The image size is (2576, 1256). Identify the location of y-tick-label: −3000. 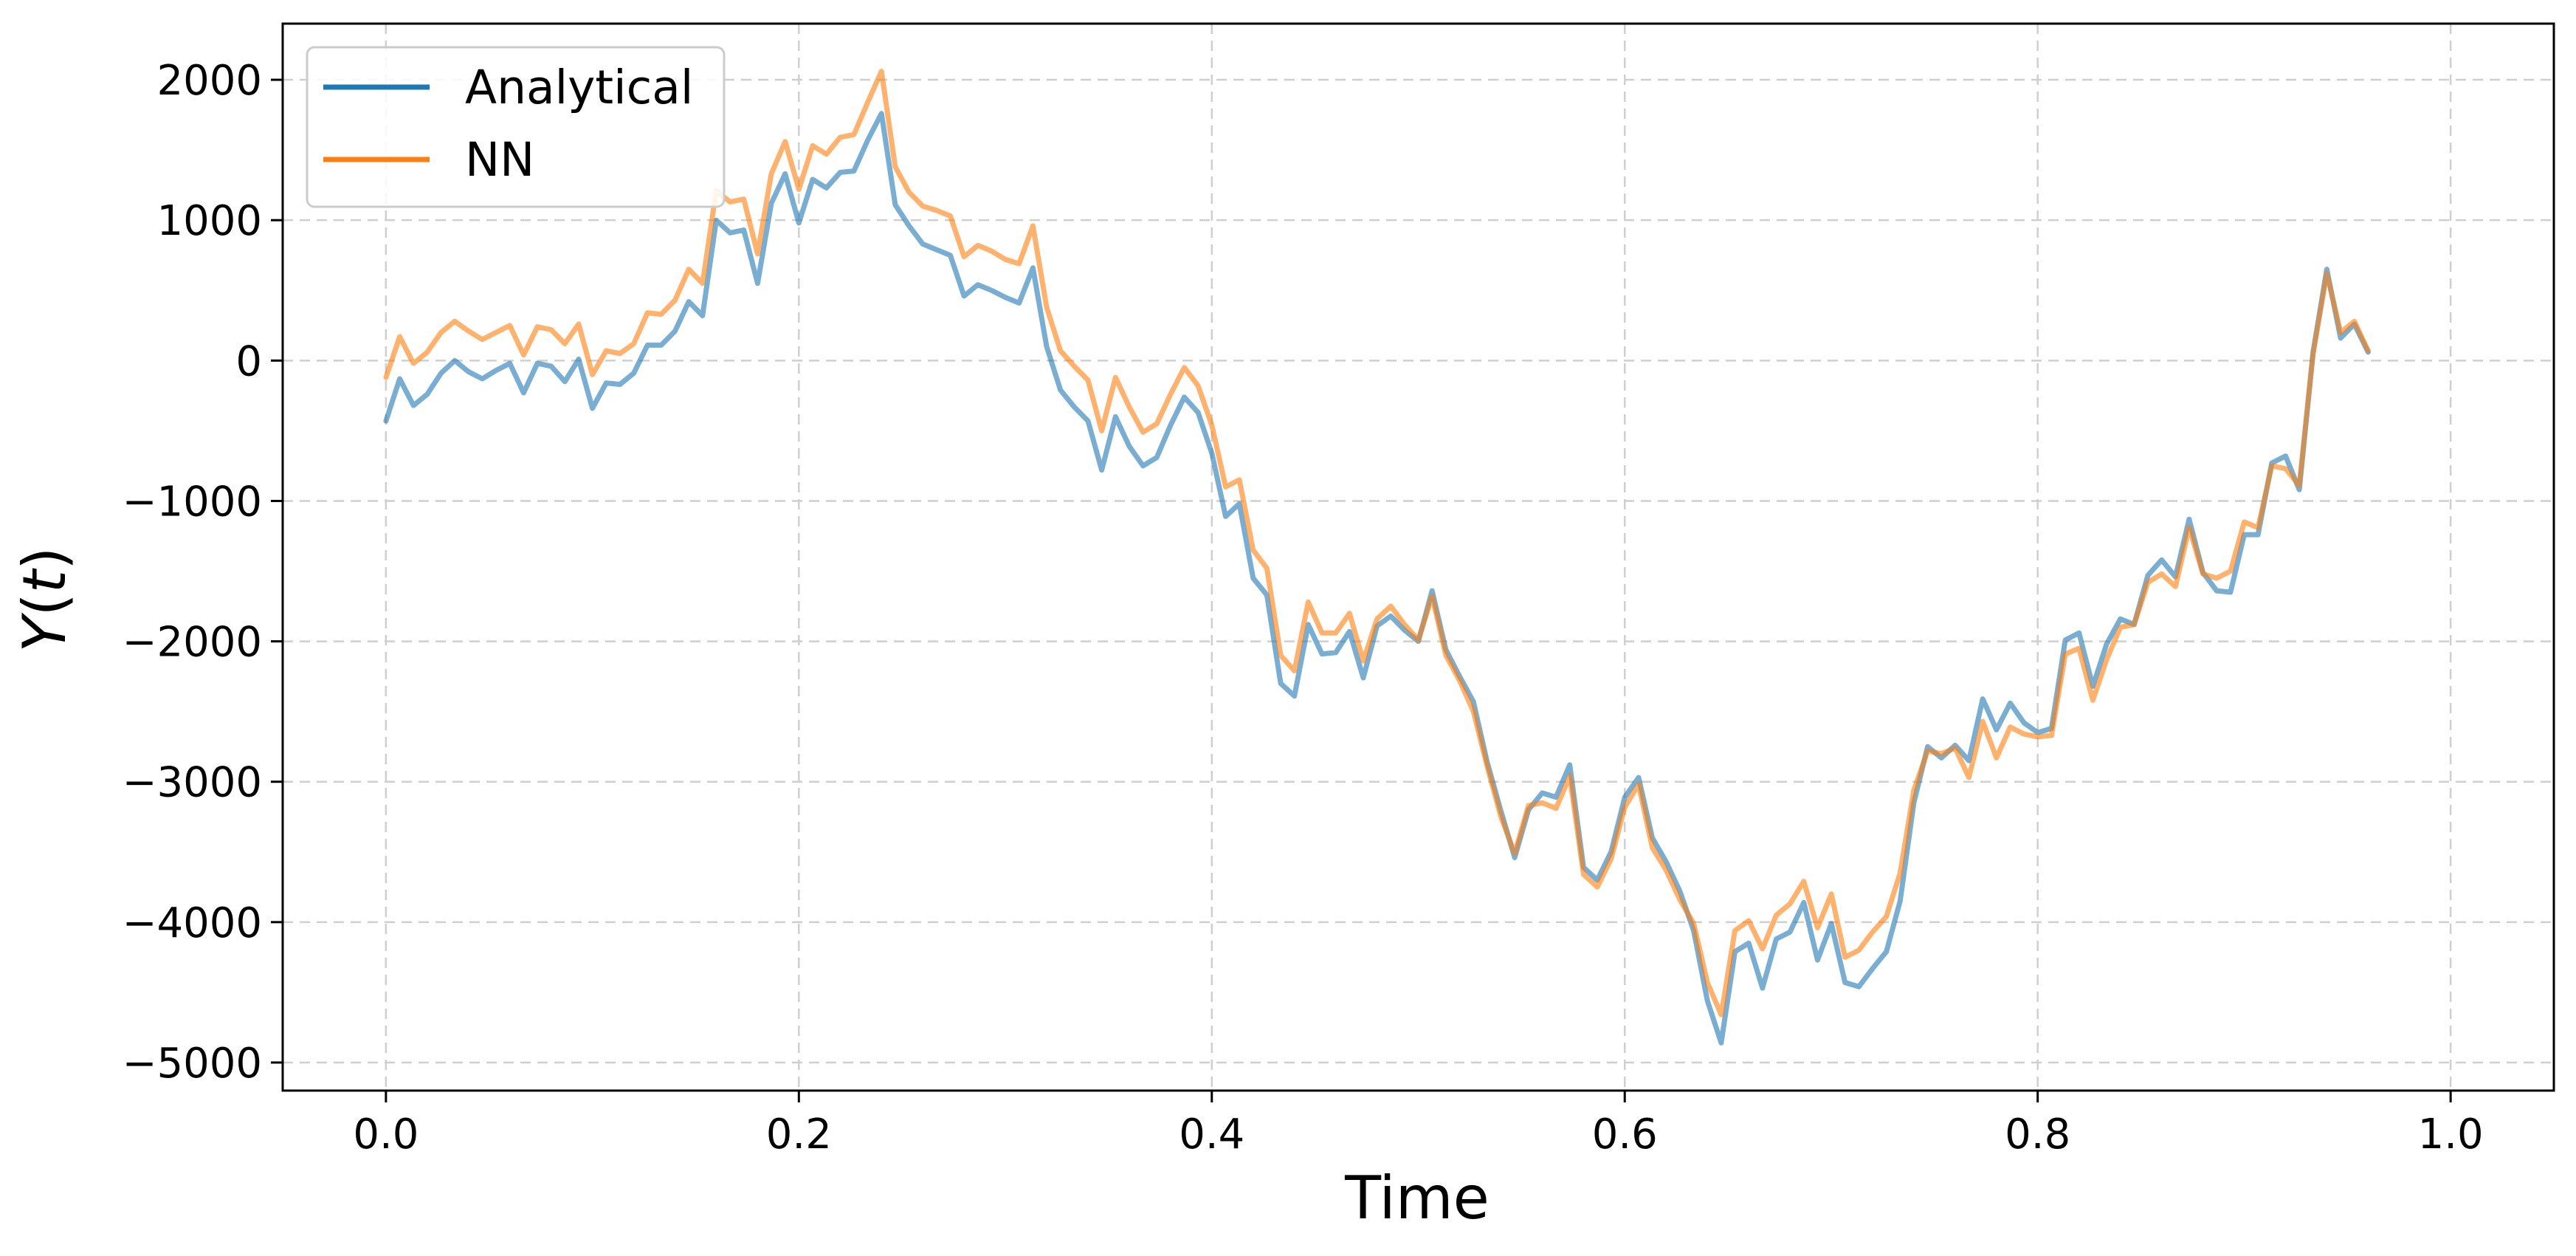
(193, 783).